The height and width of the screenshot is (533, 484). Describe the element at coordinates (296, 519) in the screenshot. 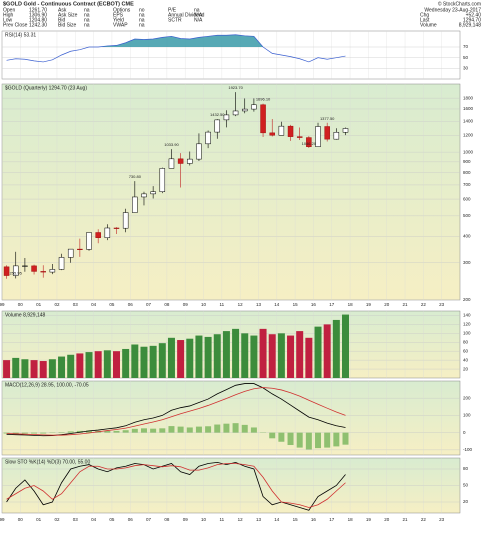

I see `x-tick-label: 15` at that location.